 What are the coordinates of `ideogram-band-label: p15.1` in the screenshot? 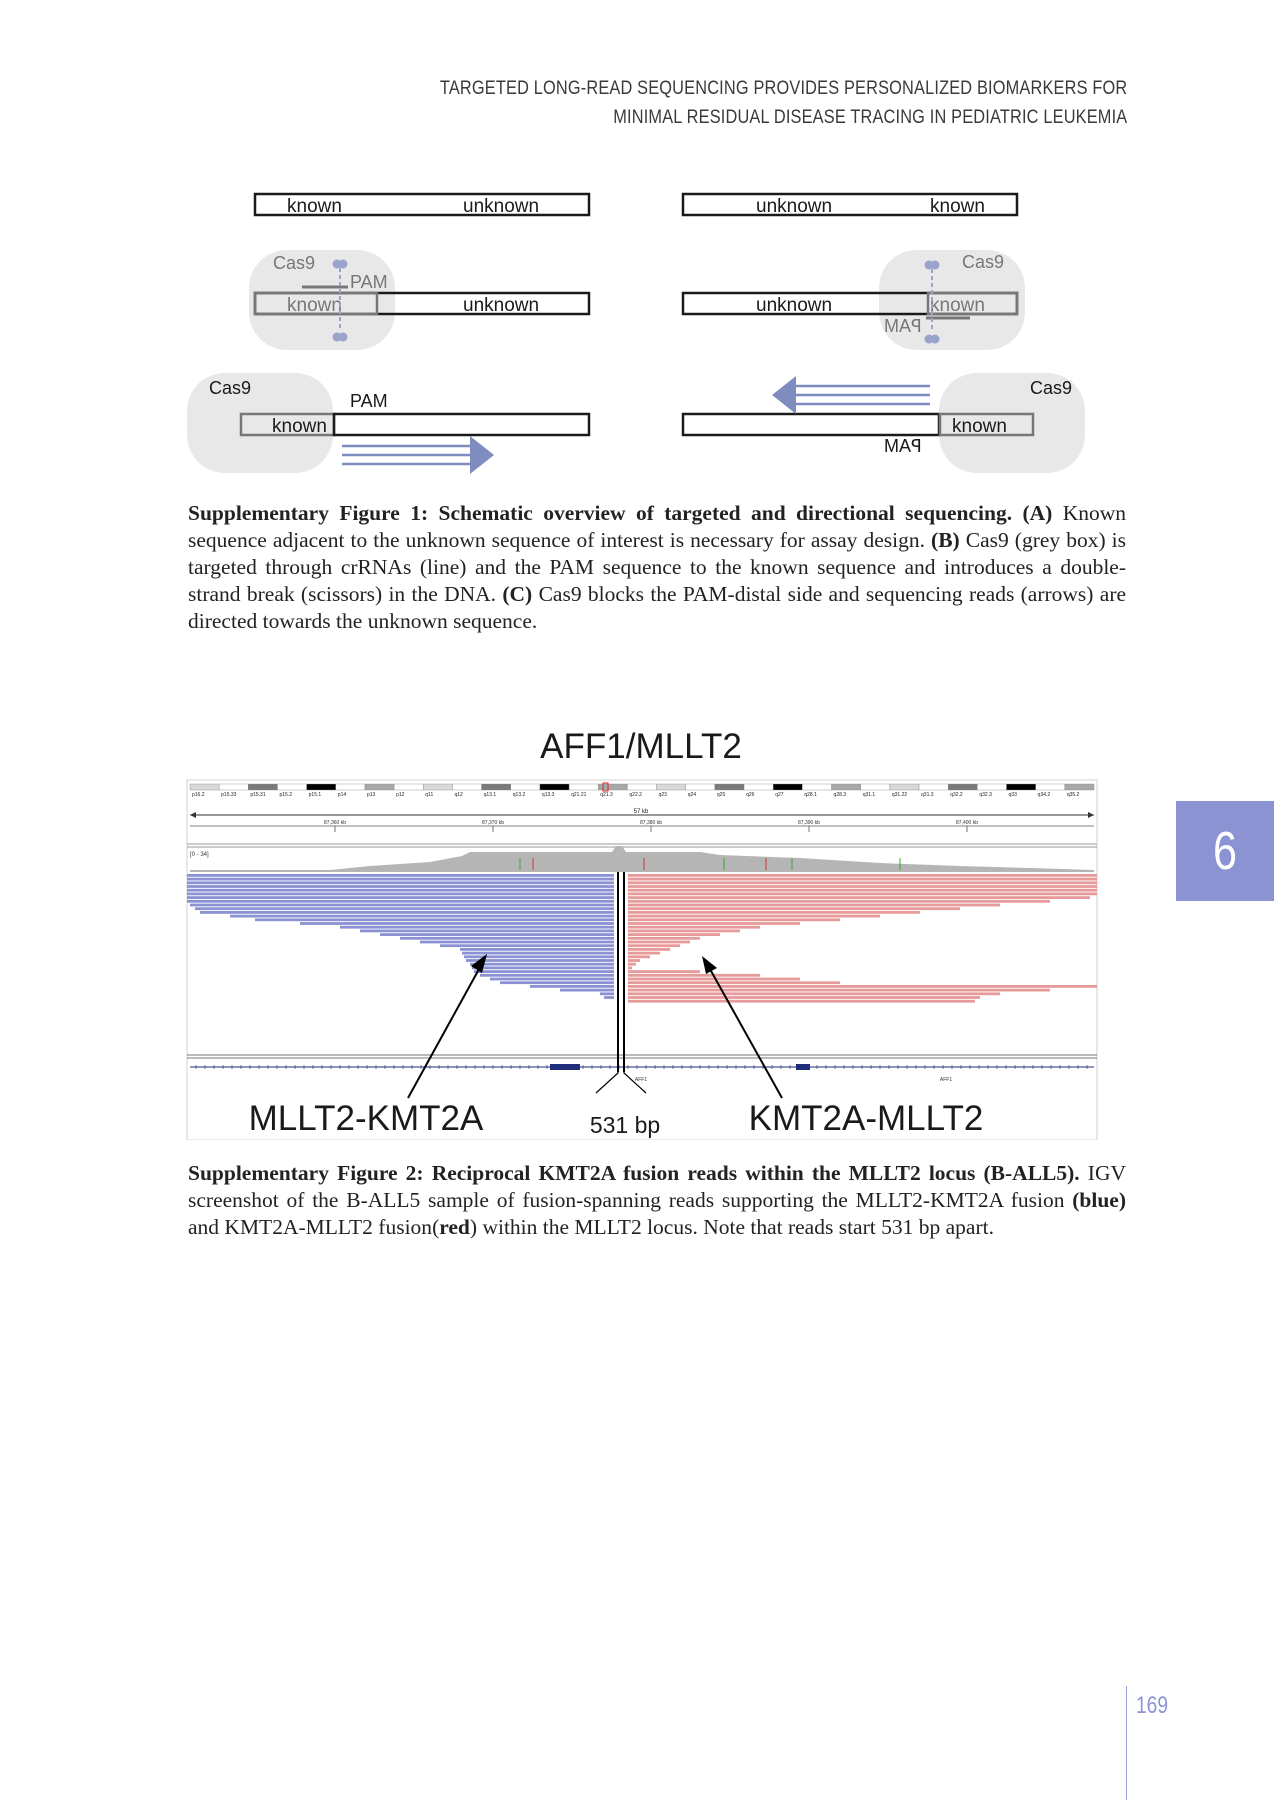 It's located at (315, 795).